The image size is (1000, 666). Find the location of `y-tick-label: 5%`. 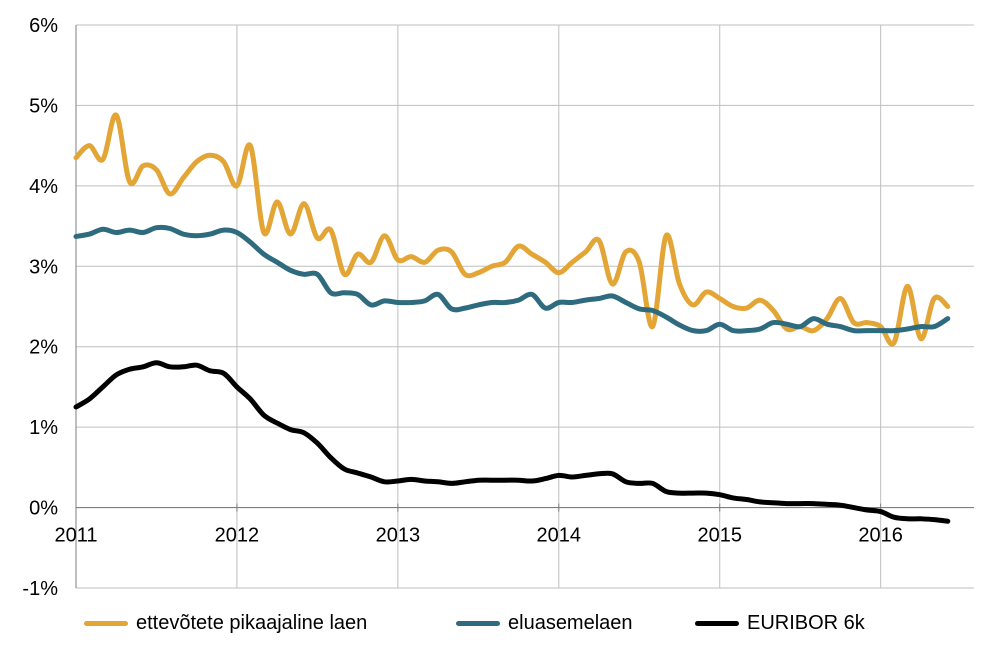

y-tick-label: 5% is located at coordinates (43, 106).